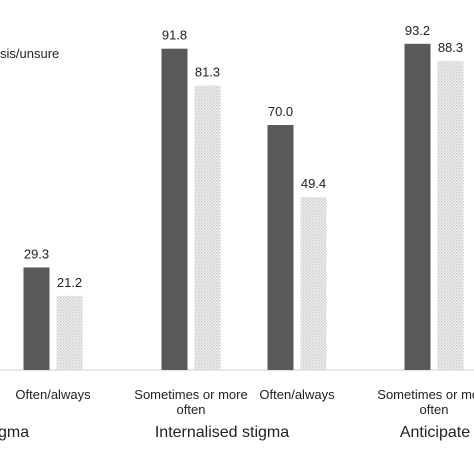 The height and width of the screenshot is (474, 474). I want to click on data-label-series2-1: 81.3, so click(207, 71).